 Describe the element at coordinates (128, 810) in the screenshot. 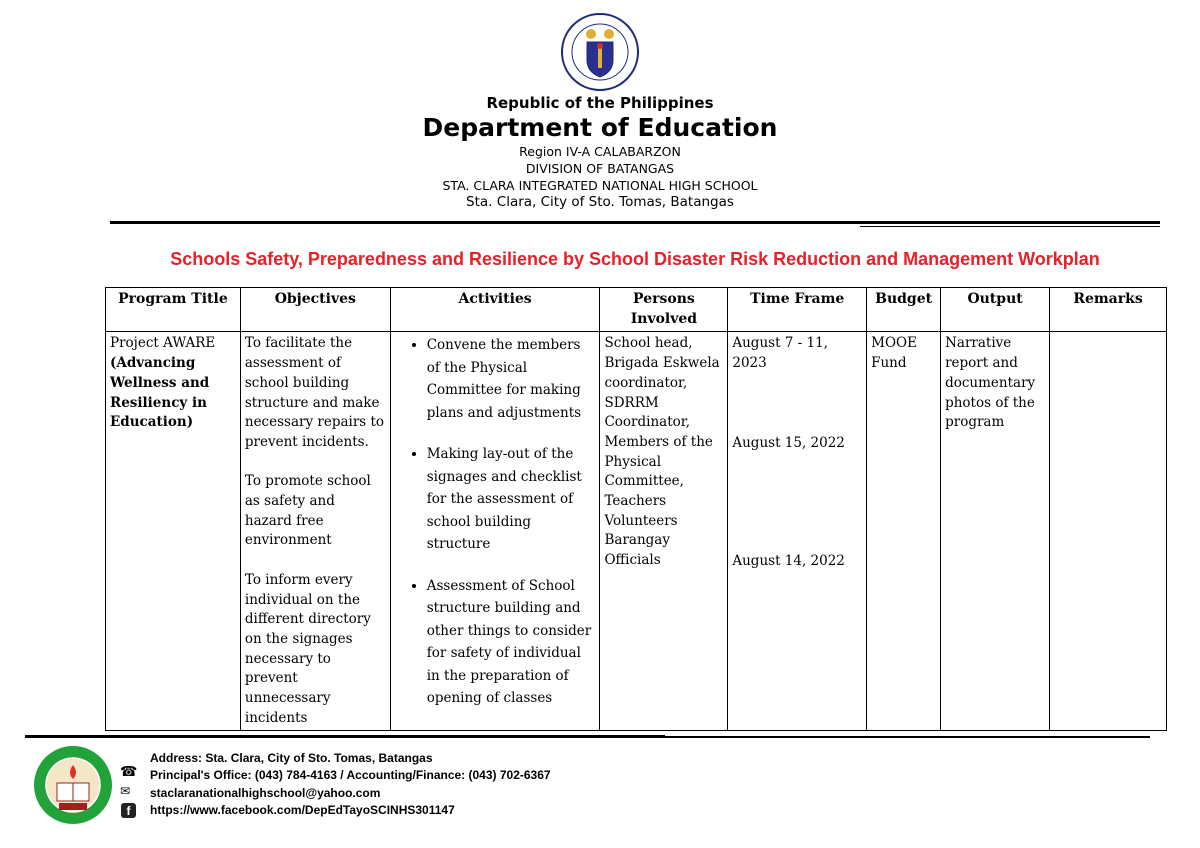

I see `facebook-icon: f` at that location.